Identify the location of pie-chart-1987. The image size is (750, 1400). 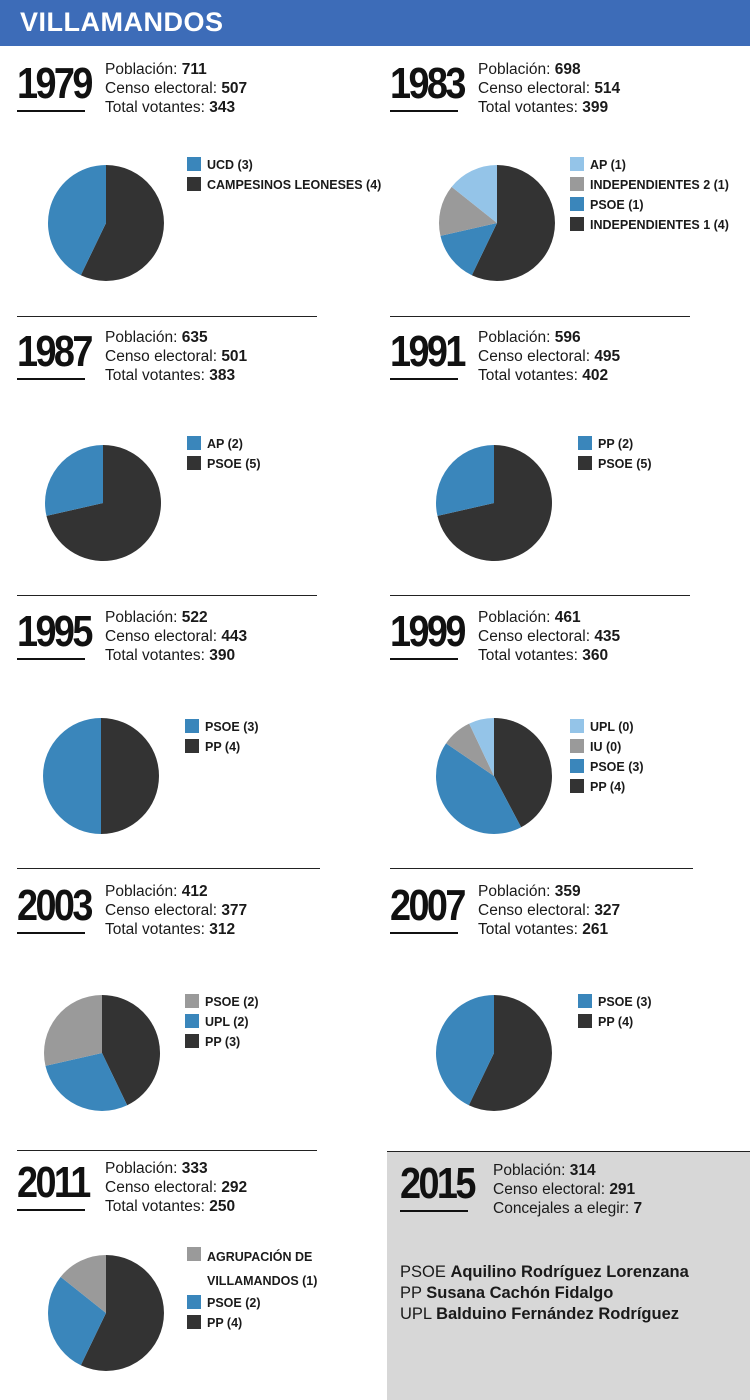
(102, 503).